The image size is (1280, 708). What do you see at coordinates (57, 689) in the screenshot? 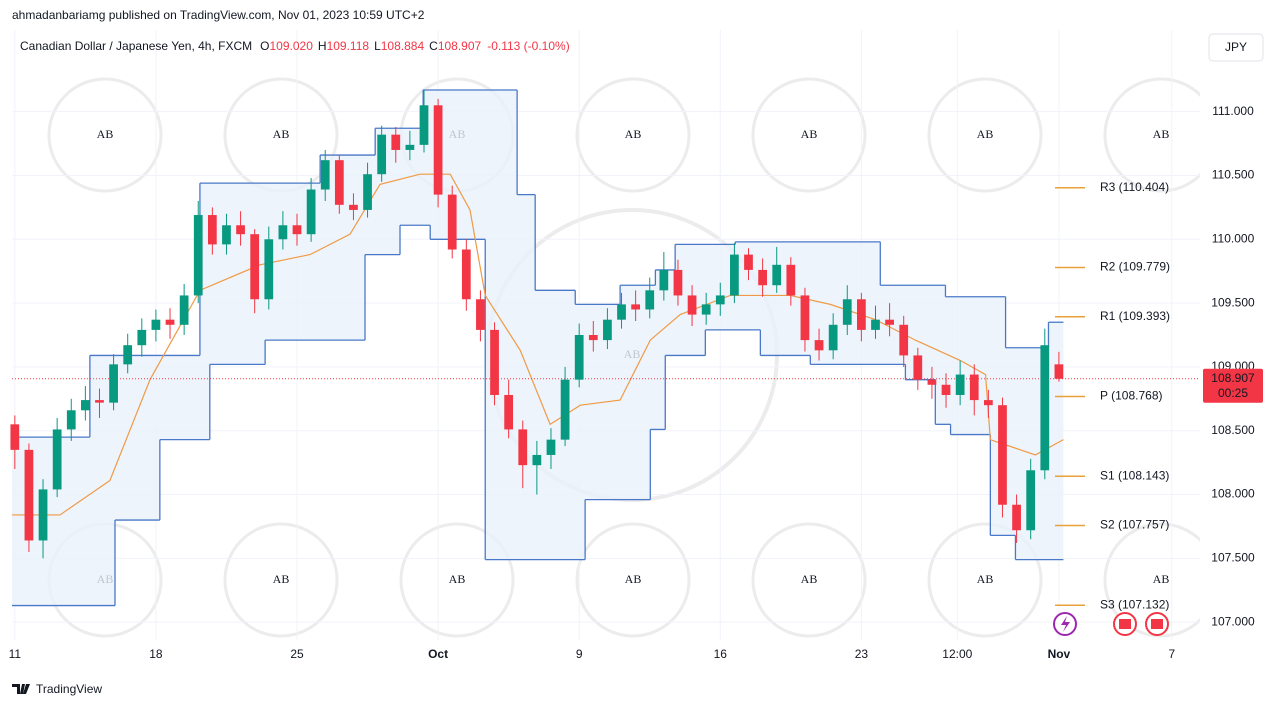
I see `footer-logo: TradingView` at bounding box center [57, 689].